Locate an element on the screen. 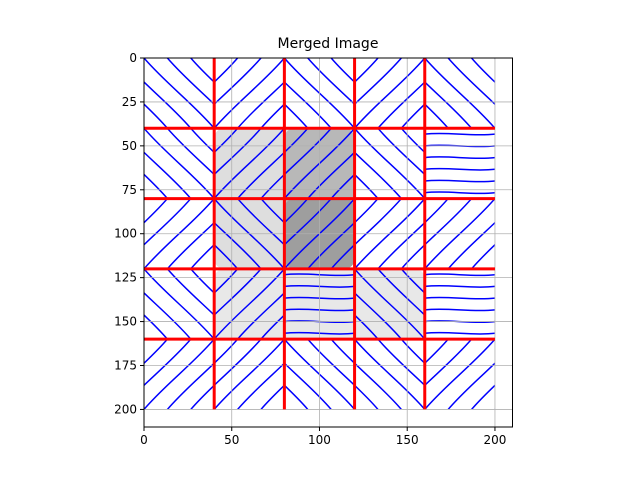  y-tick-label-100: 100 is located at coordinates (125, 234).